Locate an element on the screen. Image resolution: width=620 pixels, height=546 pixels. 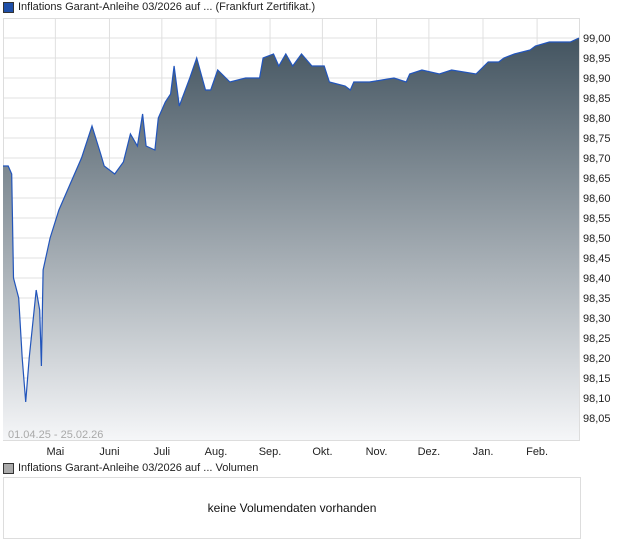
y-tick-label: 98,20 is located at coordinates (597, 359).